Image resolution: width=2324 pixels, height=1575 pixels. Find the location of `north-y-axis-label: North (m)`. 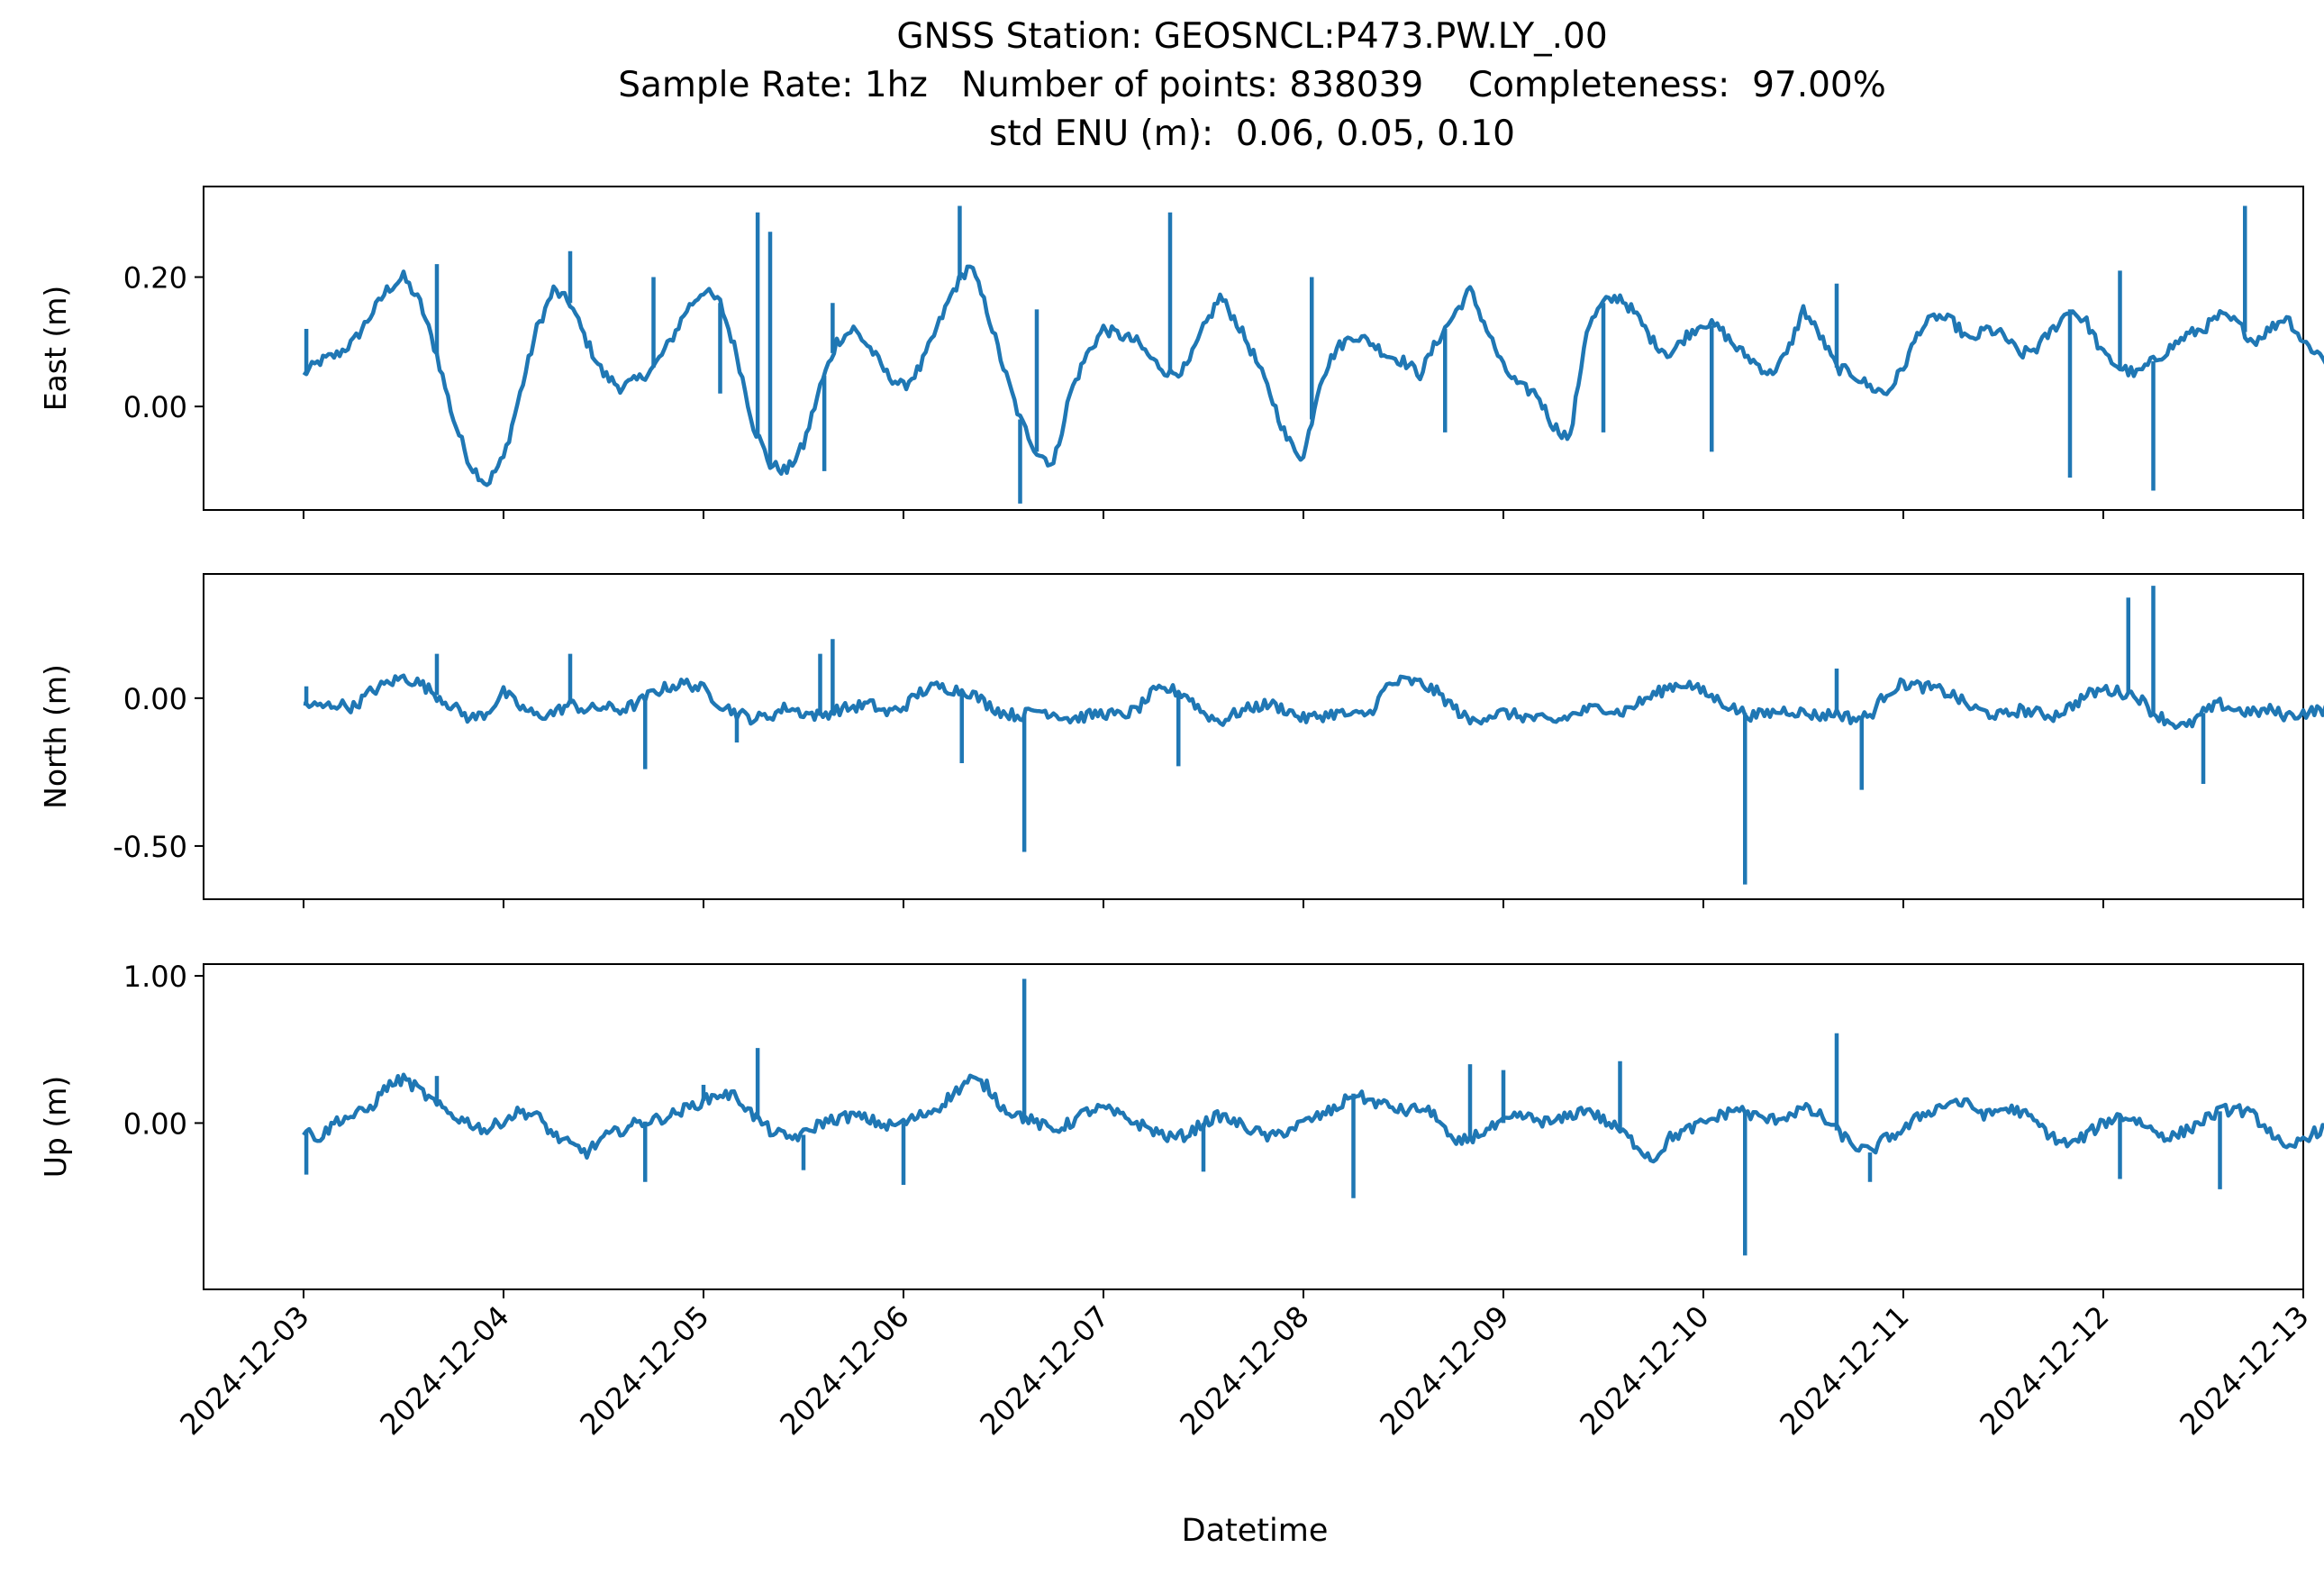

north-y-axis-label: North (m) is located at coordinates (55, 736).